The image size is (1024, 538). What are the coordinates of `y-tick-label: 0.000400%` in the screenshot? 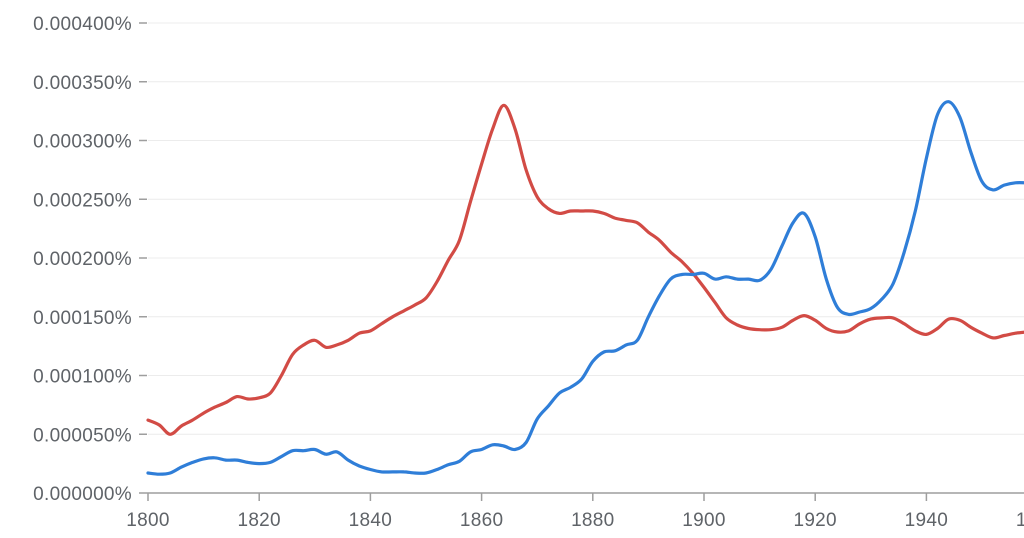 It's located at (82, 24).